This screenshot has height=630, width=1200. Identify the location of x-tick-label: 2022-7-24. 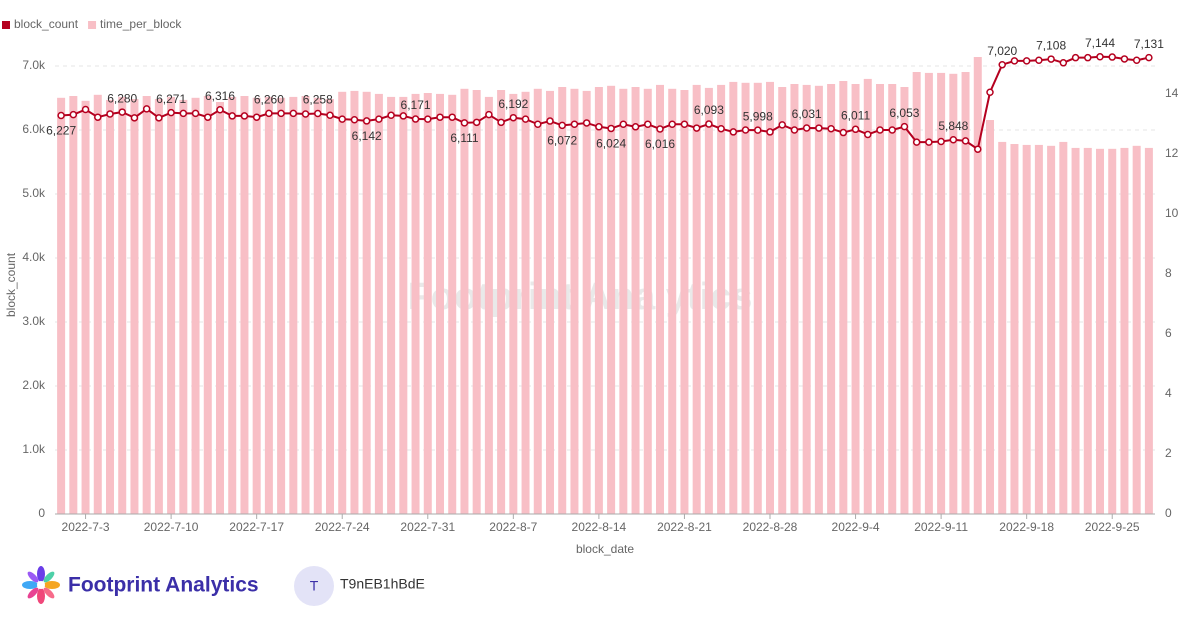
(342, 527).